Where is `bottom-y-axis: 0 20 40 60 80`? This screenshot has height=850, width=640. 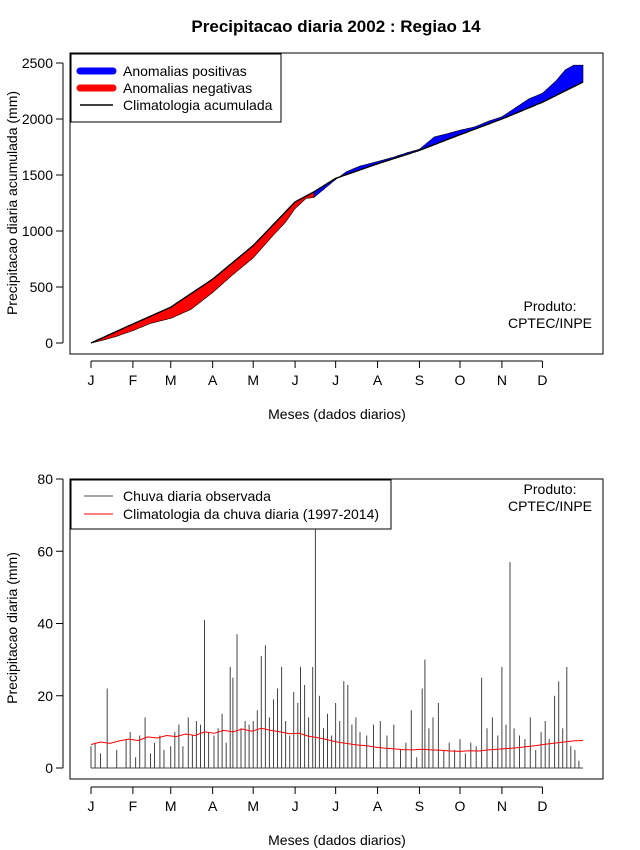
bottom-y-axis: 0 20 40 60 80 is located at coordinates (50, 623).